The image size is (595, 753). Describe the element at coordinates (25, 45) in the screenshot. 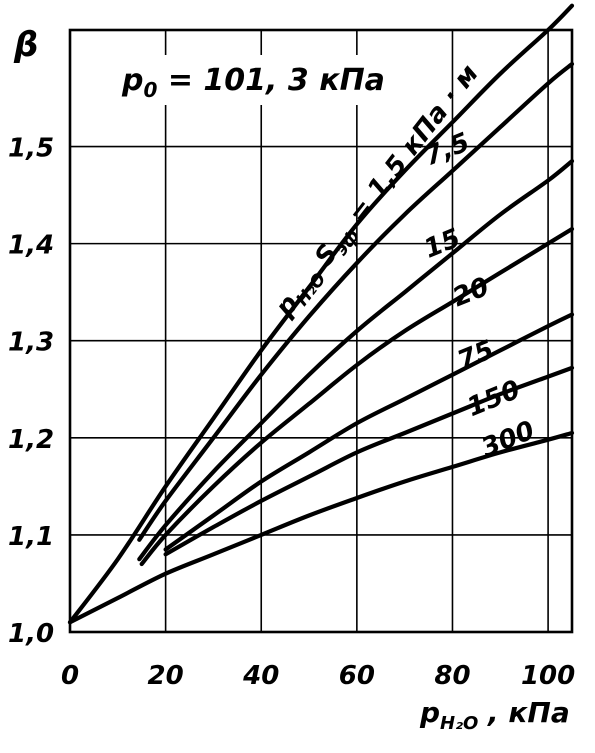

I see `y-axis-label: β` at that location.